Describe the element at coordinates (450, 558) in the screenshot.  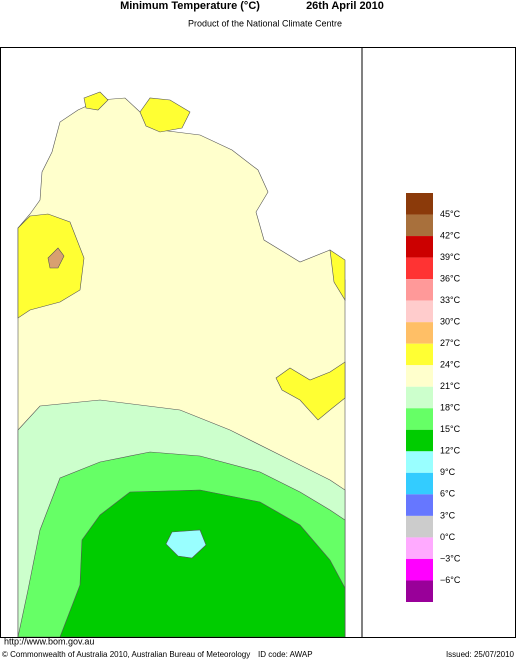
I see `legend-label: −3°C` at that location.